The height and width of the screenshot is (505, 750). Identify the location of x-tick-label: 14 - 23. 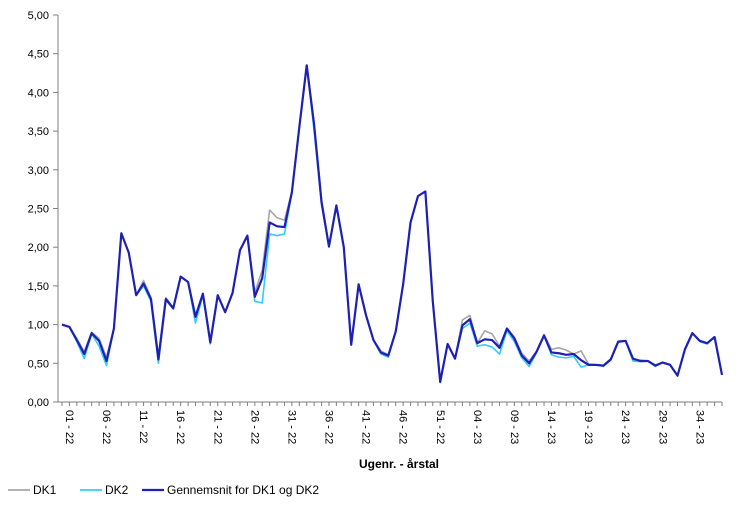
(551, 427).